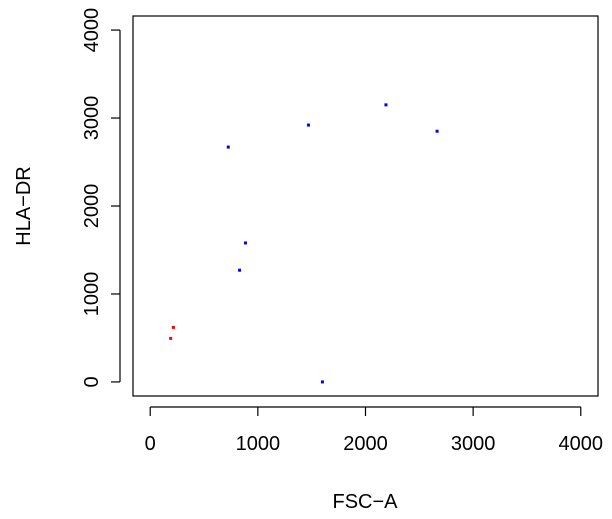 This screenshot has width=612, height=519. I want to click on y-axis: 0 1000 2000 3000 4000, so click(101, 197).